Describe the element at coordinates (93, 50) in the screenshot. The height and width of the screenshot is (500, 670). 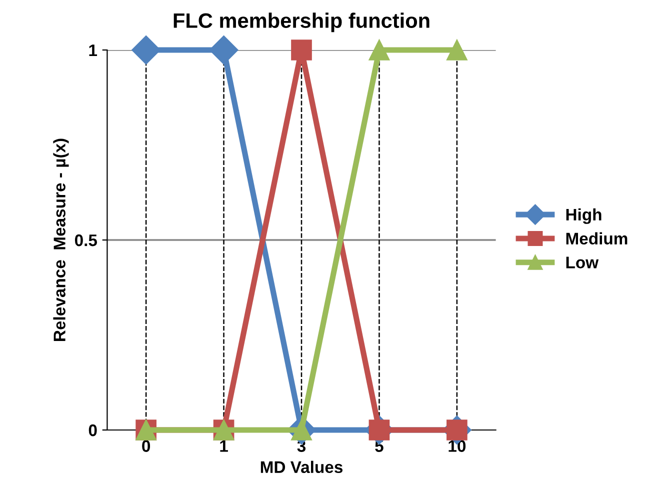
I see `y-tick-label: 1` at that location.